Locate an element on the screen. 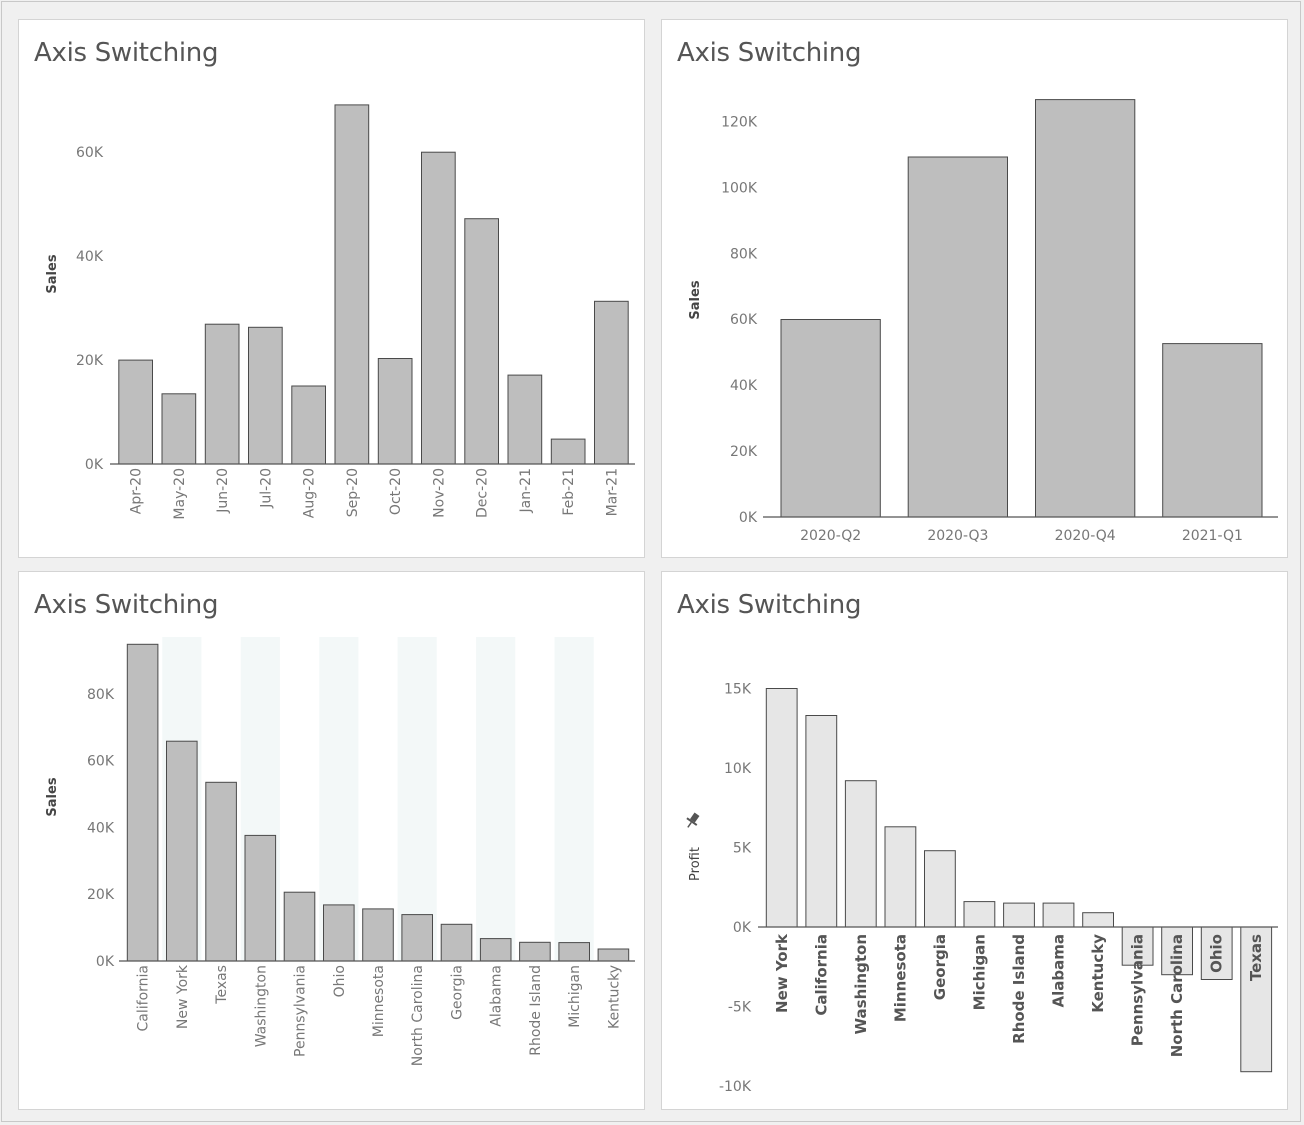 The image size is (1304, 1125). y-tick-label: 100K is located at coordinates (739, 188).